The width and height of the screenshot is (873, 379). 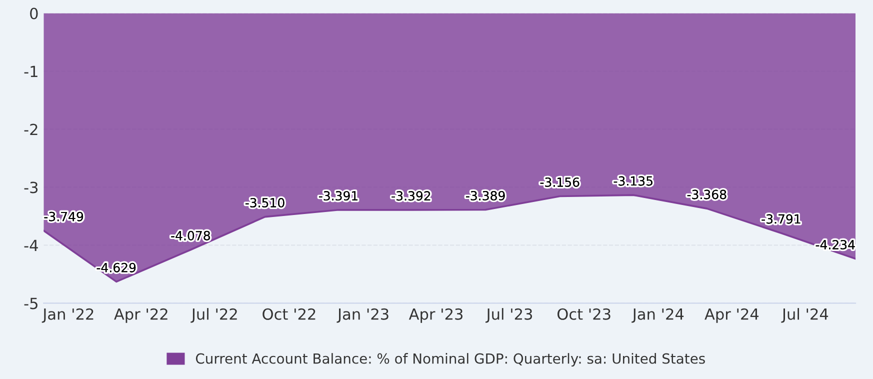 I want to click on y-tick-label: -3, so click(x=31, y=188).